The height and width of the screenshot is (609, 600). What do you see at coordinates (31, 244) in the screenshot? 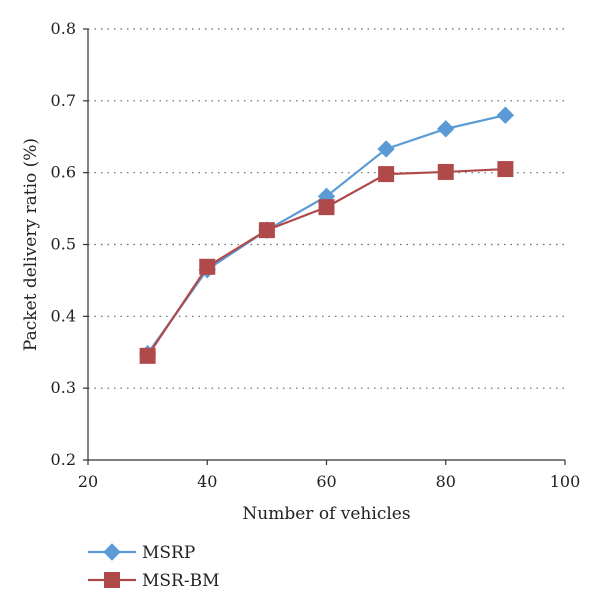
I see `y-axis-title: Packet delivery ratio (%)` at bounding box center [31, 244].